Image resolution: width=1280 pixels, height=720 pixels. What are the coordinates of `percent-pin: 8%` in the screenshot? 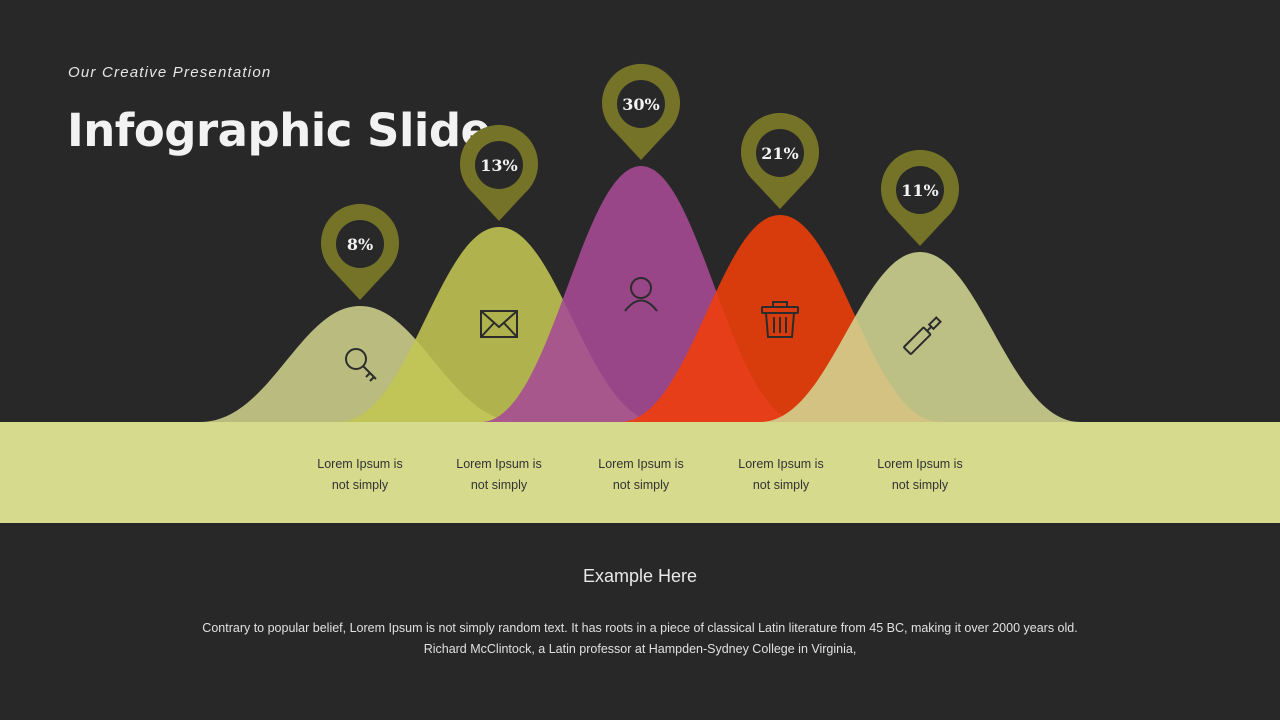 It's located at (360, 251).